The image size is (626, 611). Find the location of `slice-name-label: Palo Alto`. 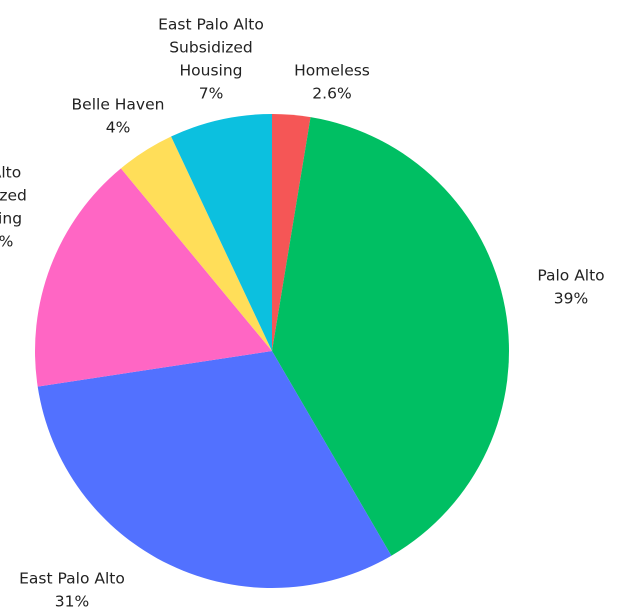

slice-name-label: Palo Alto is located at coordinates (570, 276).